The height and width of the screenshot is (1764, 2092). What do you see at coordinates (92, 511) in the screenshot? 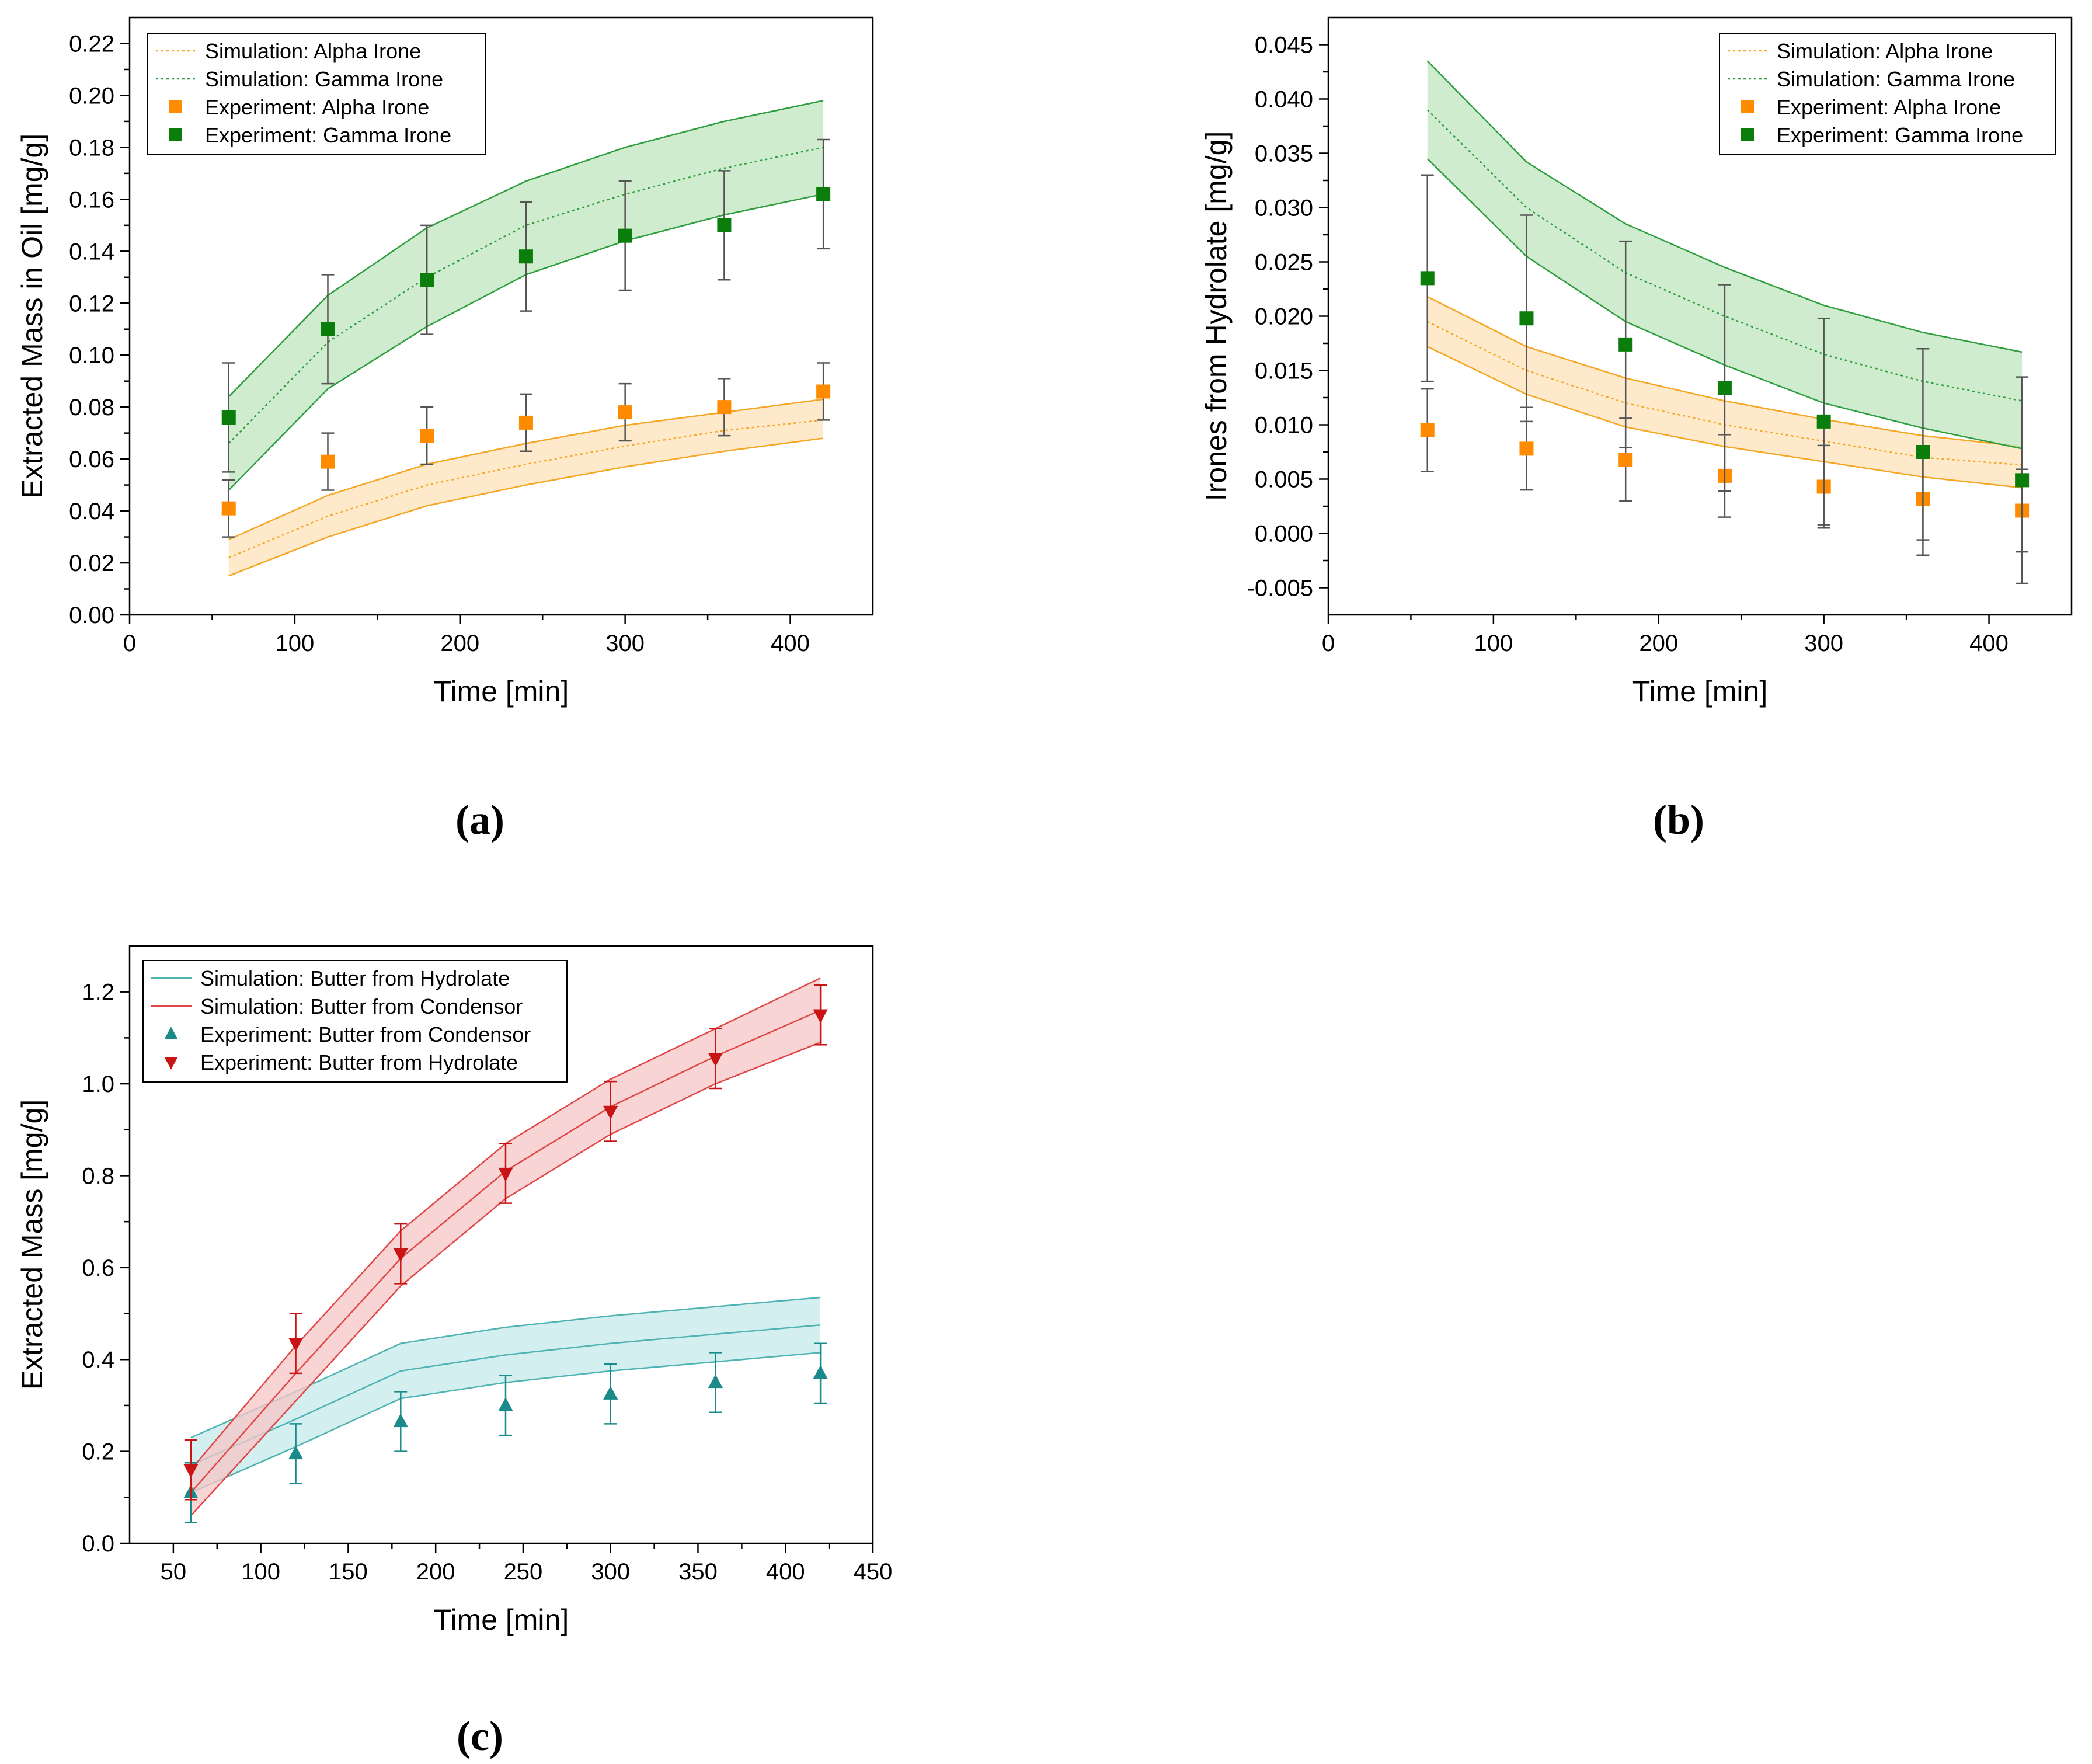
I see `y-tick-label: 0.04` at bounding box center [92, 511].